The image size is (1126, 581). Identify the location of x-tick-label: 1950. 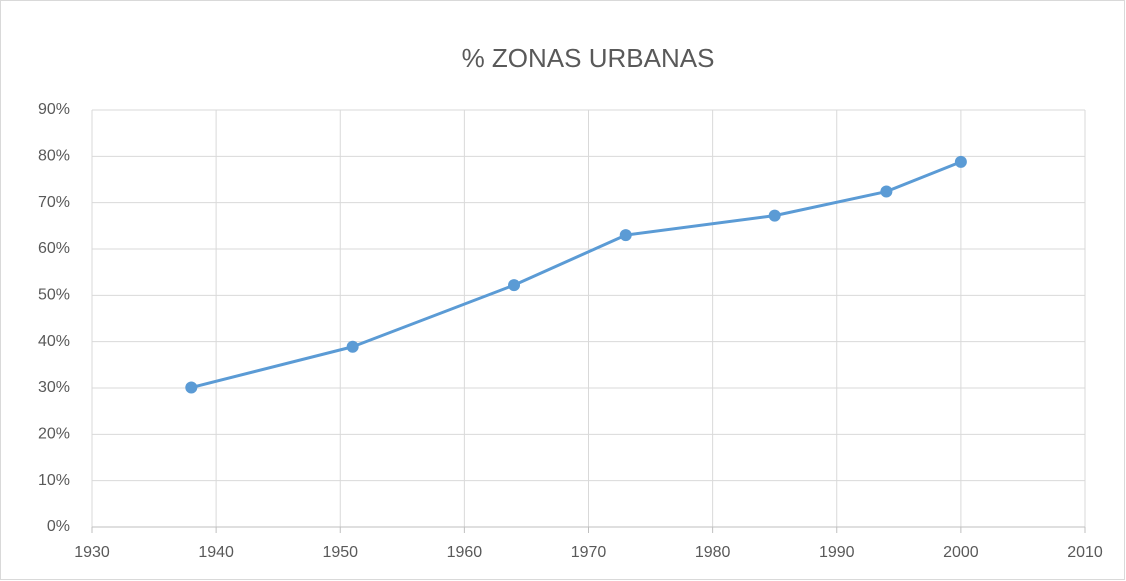
(340, 552).